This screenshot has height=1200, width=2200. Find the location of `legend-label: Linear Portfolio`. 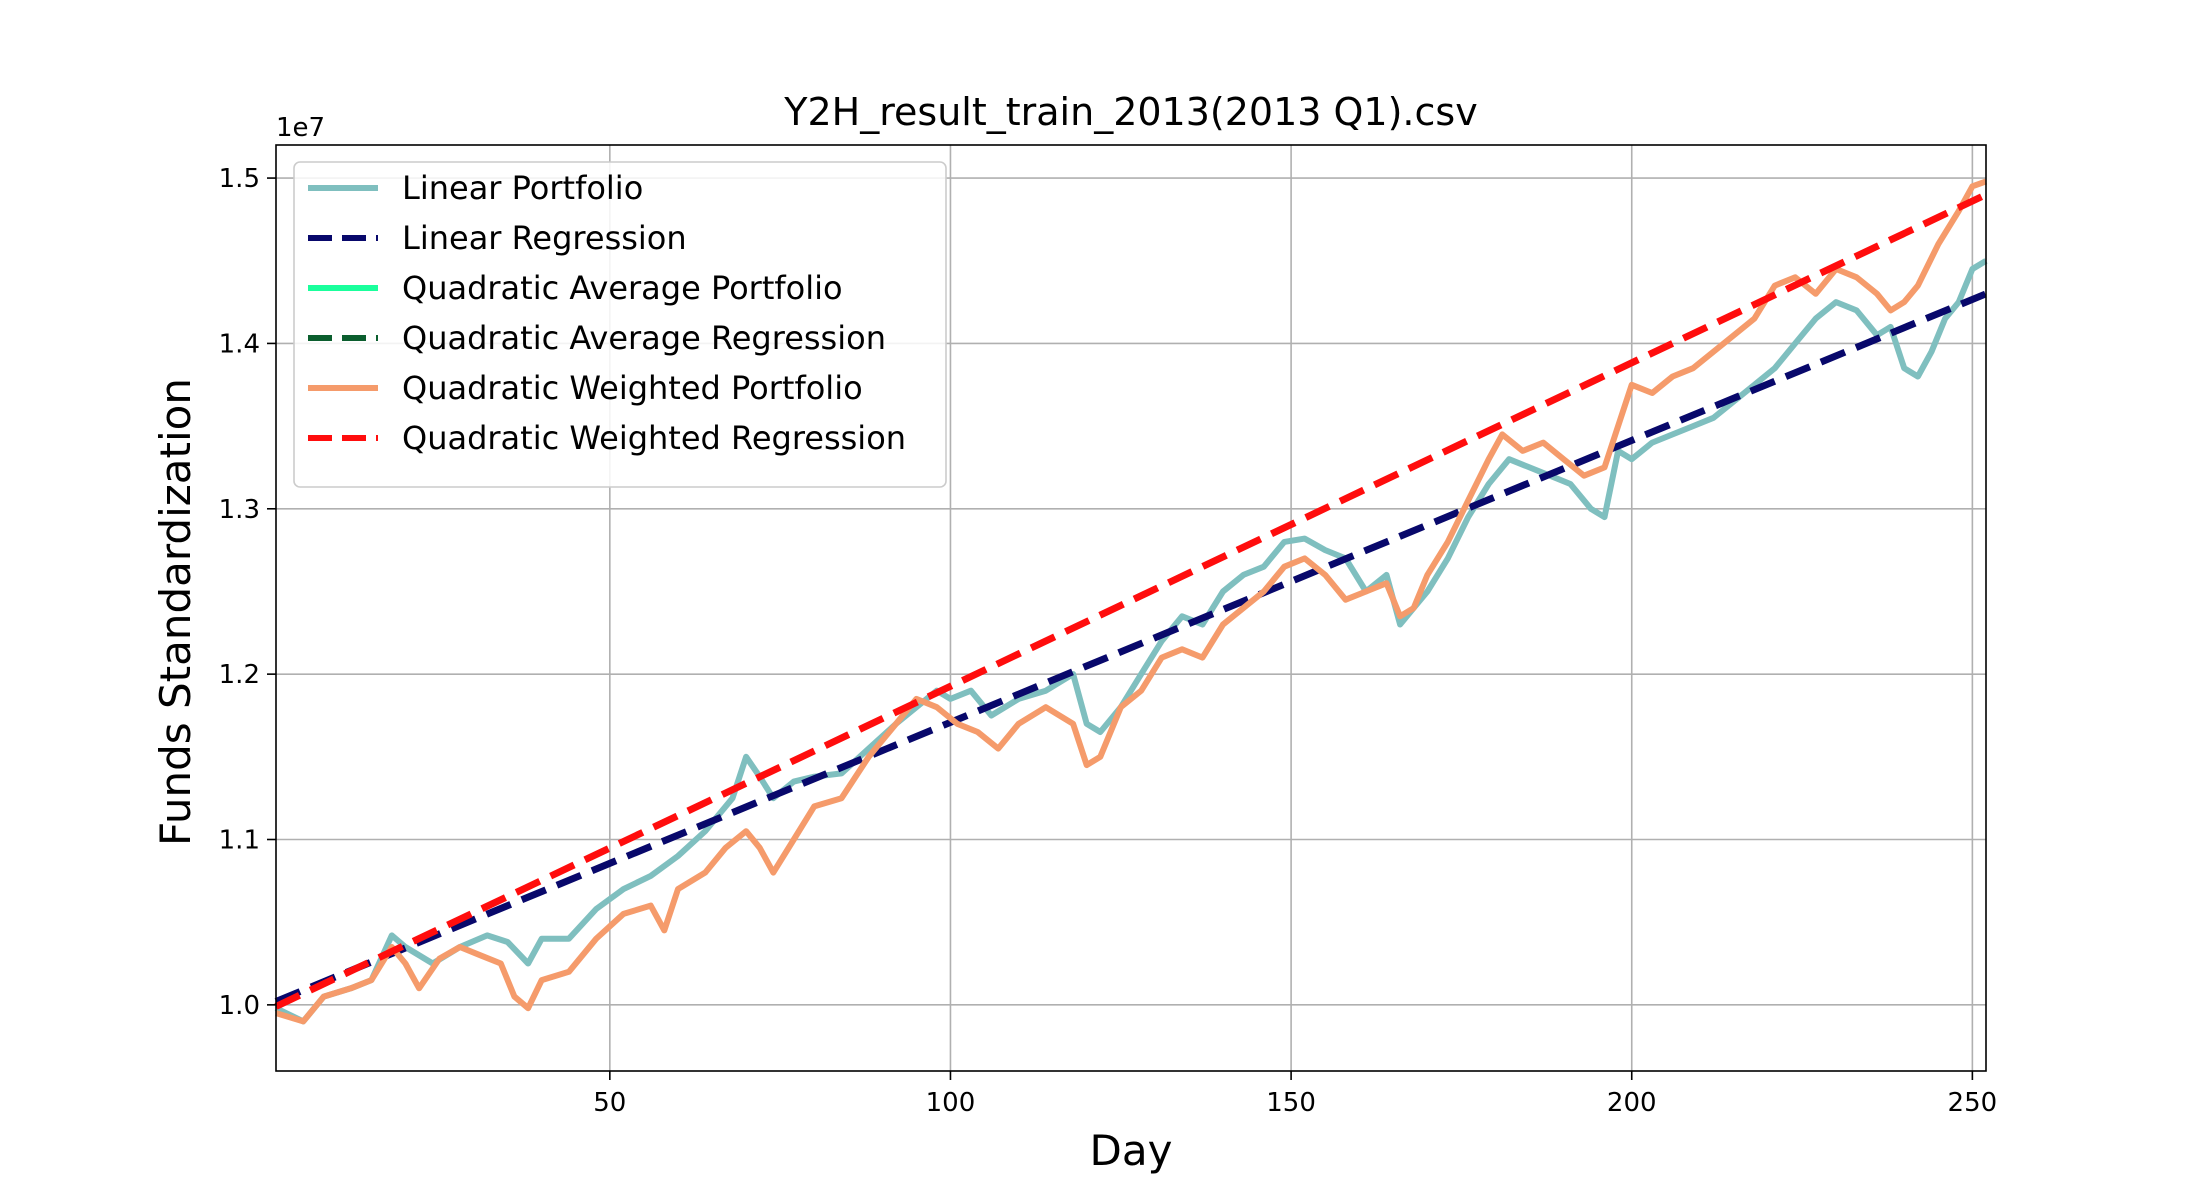

legend-label: Linear Portfolio is located at coordinates (522, 188).